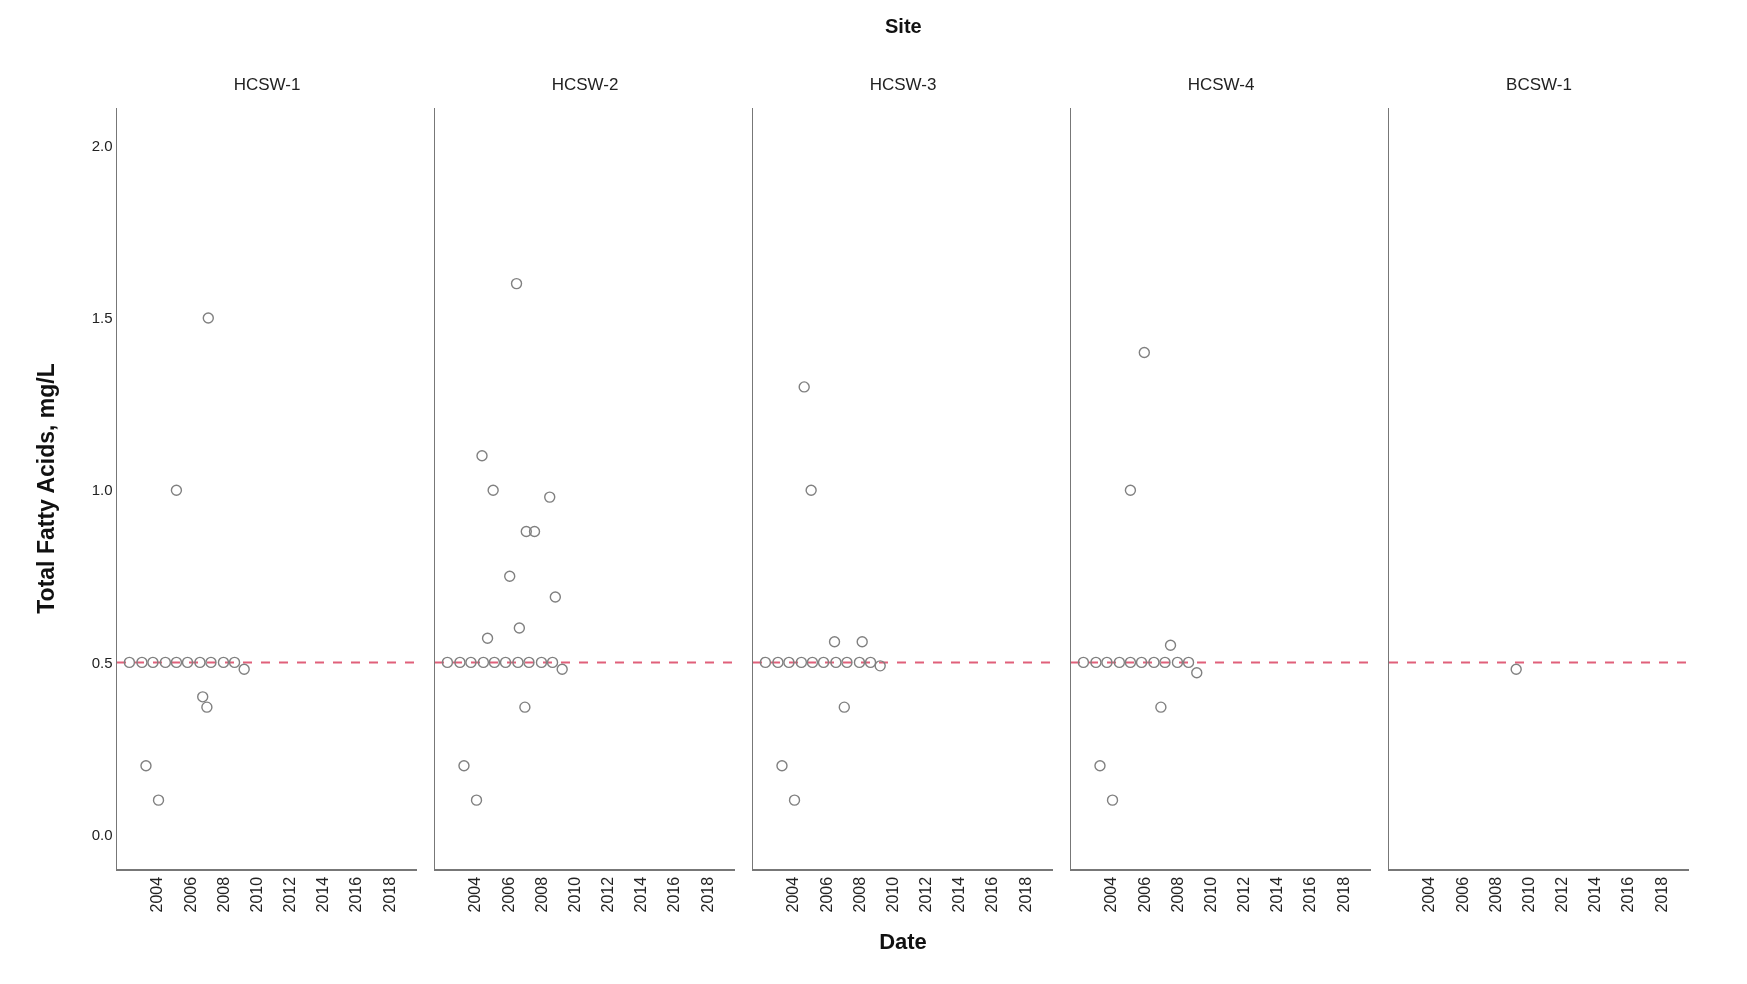  I want to click on y-tick-label: 0.5, so click(102, 662).